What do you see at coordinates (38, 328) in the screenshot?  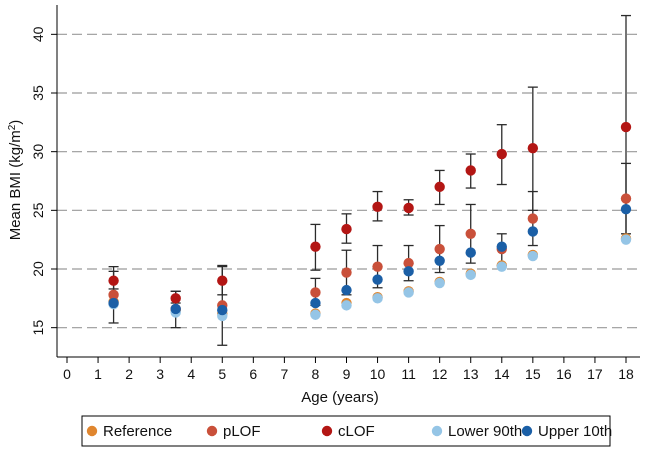 I see `y-tick-label: 15` at bounding box center [38, 328].